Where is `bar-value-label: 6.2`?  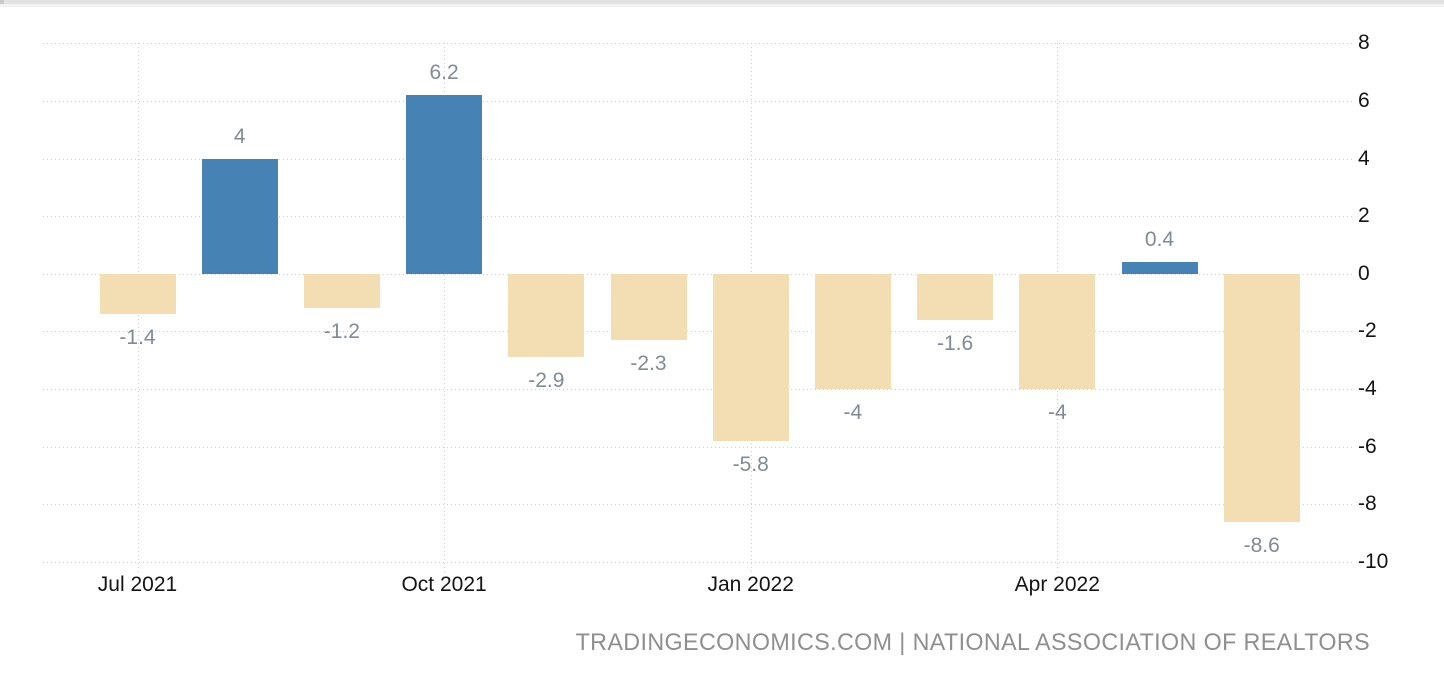
bar-value-label: 6.2 is located at coordinates (444, 73).